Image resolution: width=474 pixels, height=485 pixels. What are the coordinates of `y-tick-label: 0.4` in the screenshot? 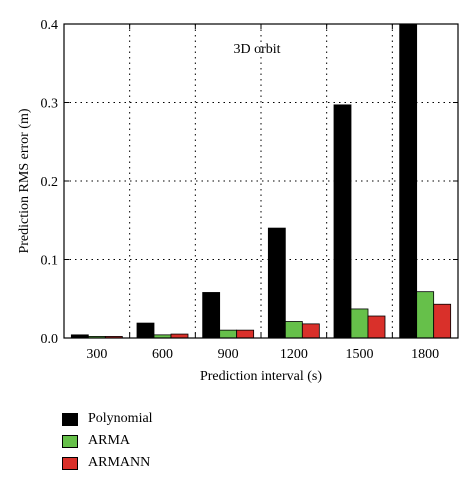 It's located at (50, 25).